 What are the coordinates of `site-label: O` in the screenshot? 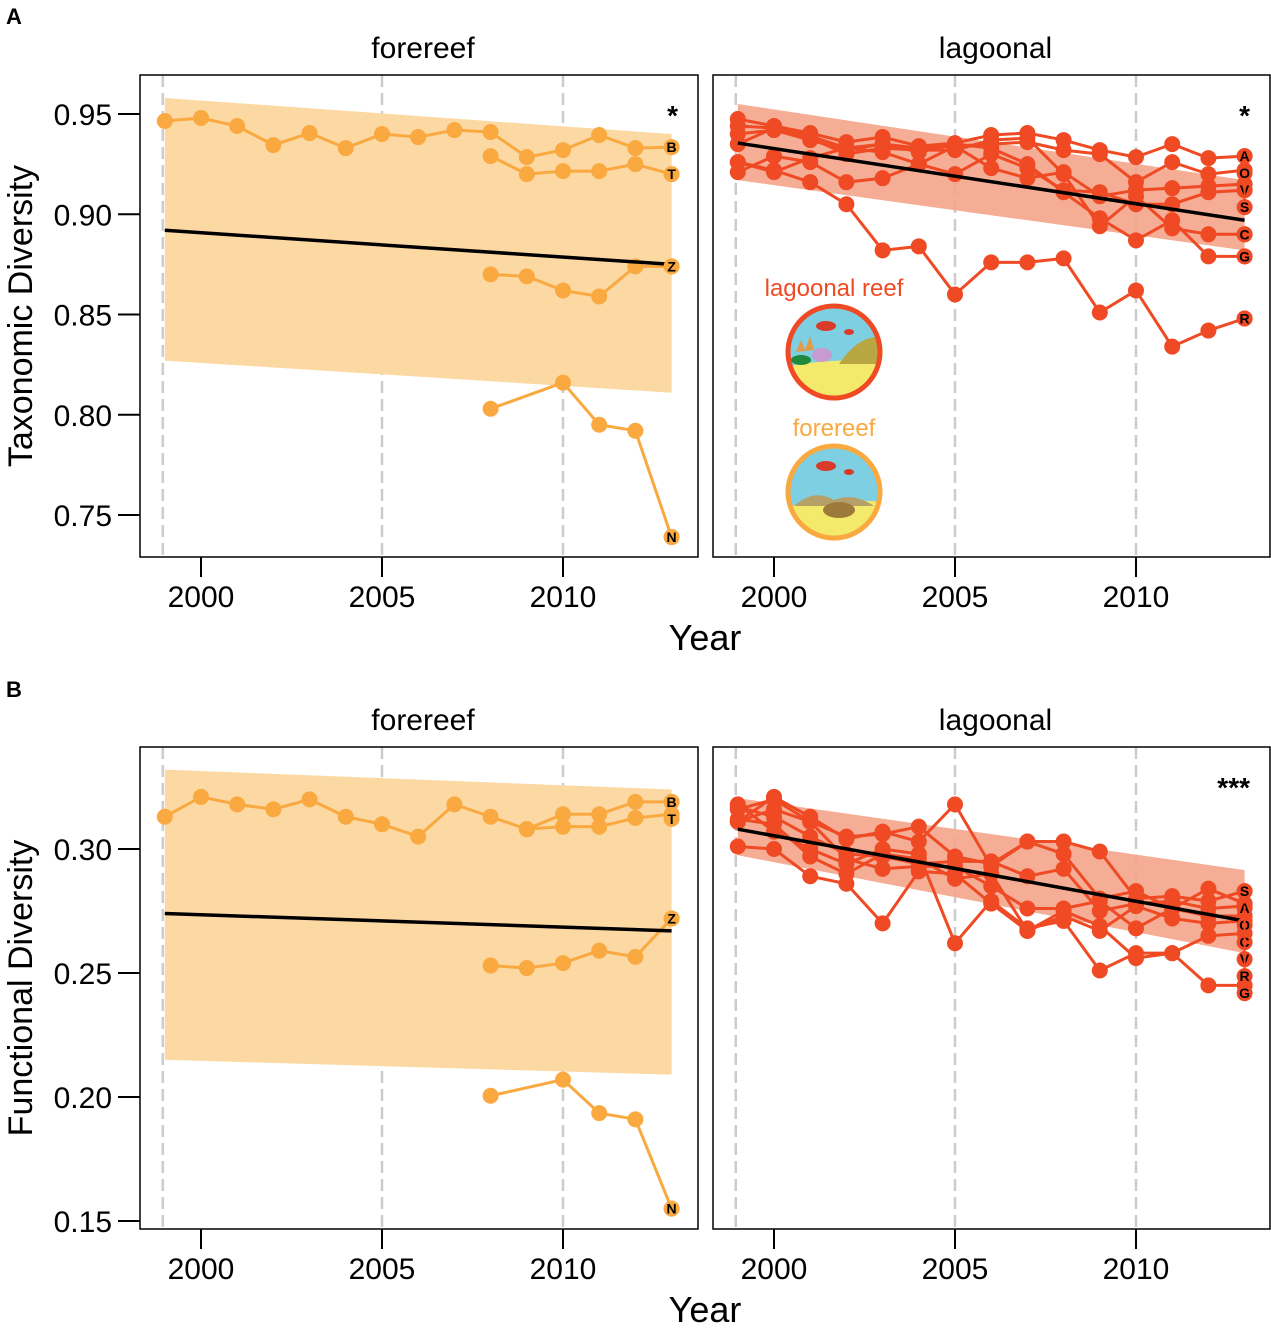 It's located at (1244, 173).